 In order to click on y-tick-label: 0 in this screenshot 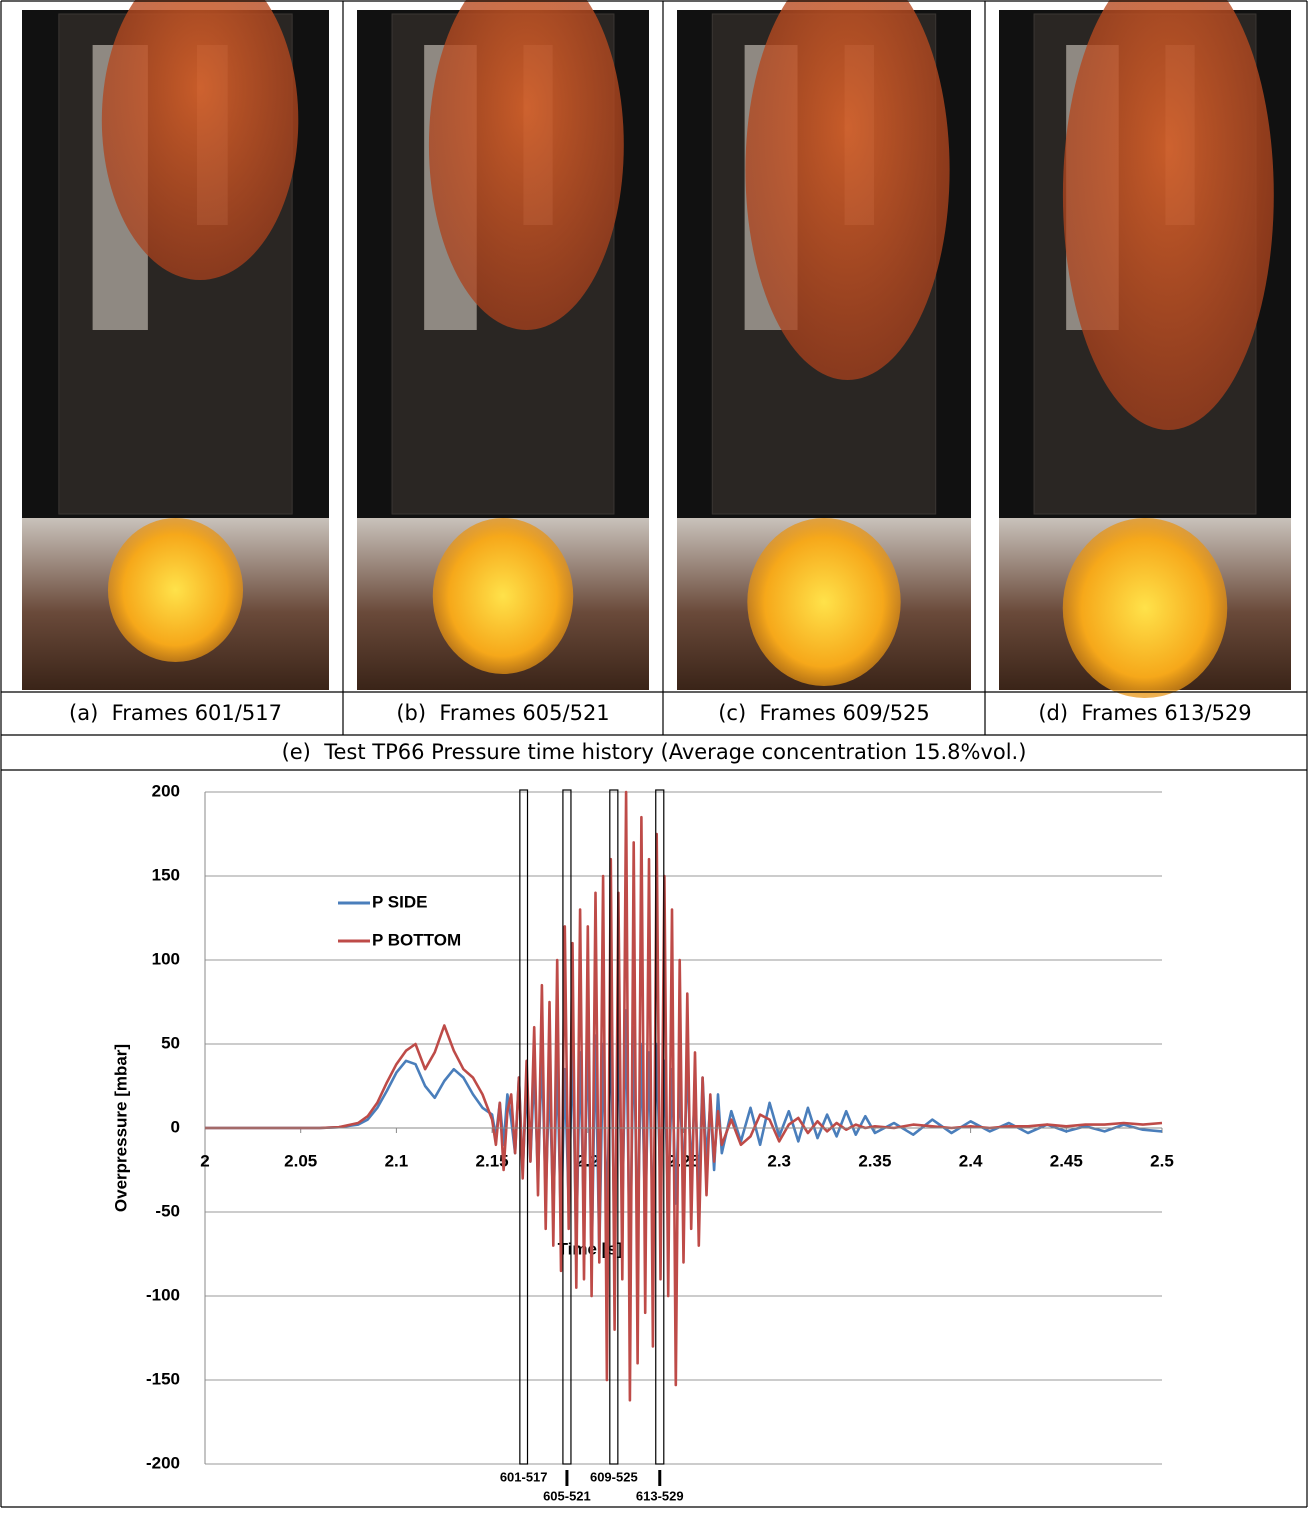, I will do `click(175, 1126)`.